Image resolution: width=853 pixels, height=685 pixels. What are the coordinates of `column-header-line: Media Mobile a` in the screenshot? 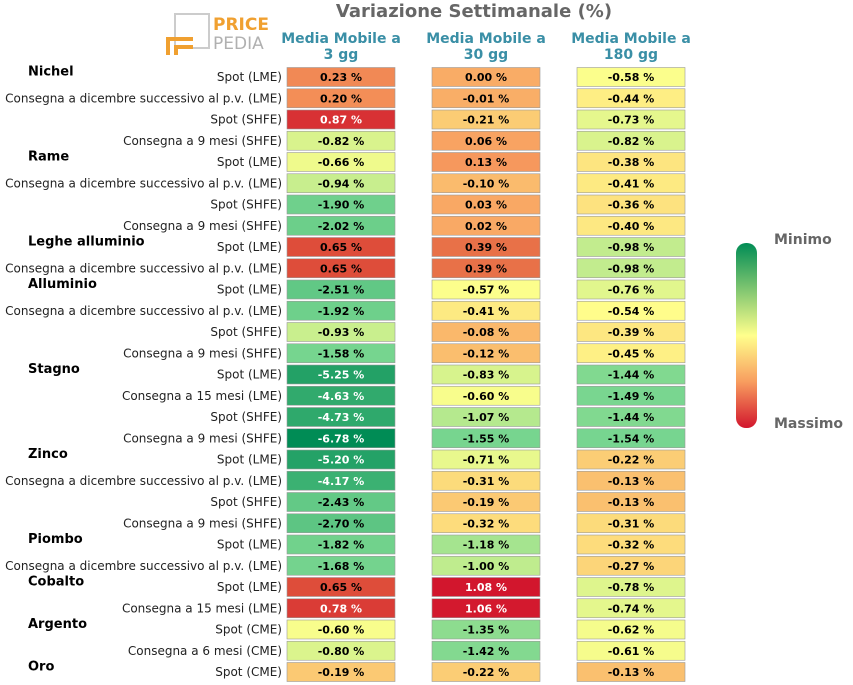 It's located at (486, 39).